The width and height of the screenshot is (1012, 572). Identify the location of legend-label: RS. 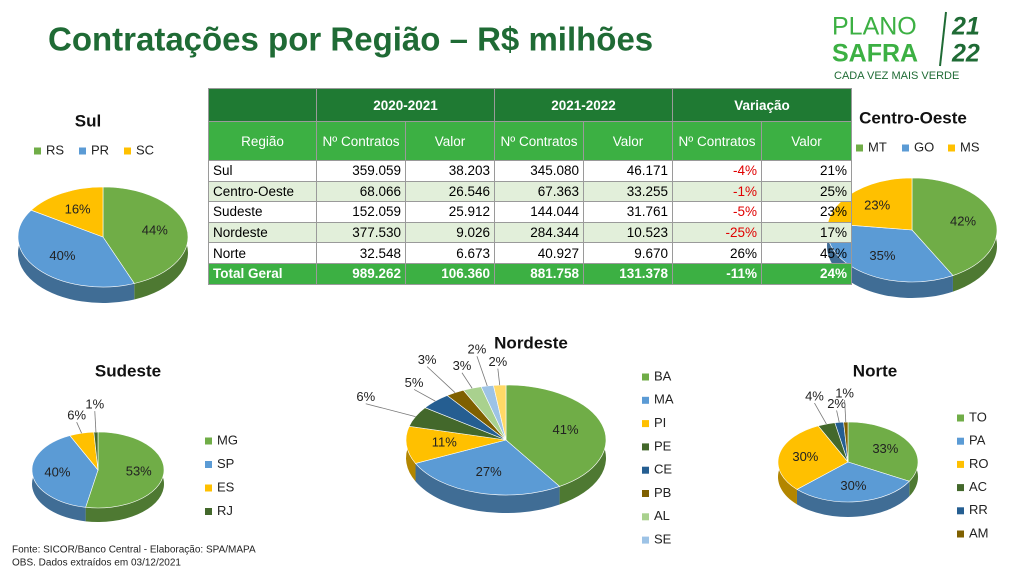
(55, 149).